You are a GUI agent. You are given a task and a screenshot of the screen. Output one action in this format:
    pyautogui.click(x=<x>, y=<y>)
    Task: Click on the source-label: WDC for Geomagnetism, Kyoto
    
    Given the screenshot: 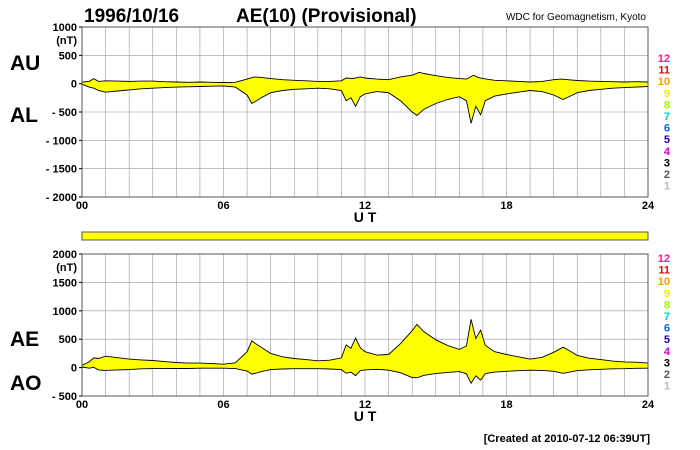 What is the action you would take?
    pyautogui.click(x=576, y=17)
    